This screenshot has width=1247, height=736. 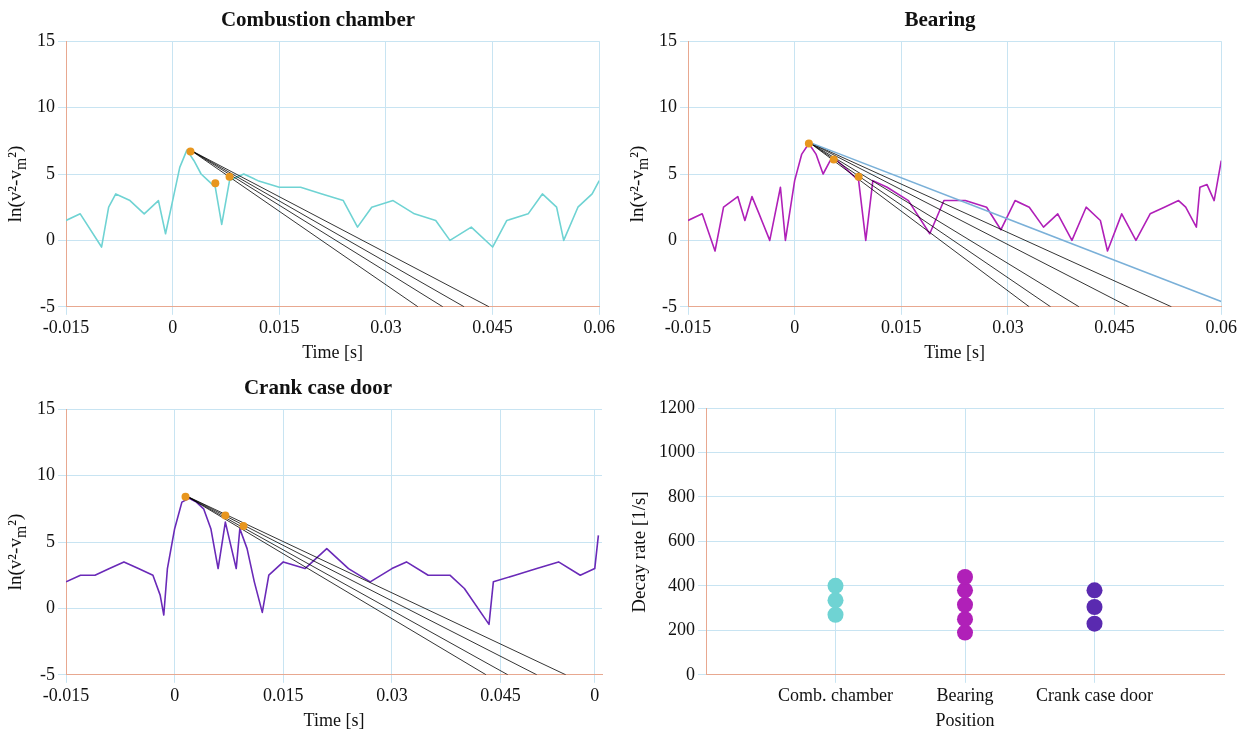 I want to click on x-tick-label: Crank case door, so click(x=1094, y=695).